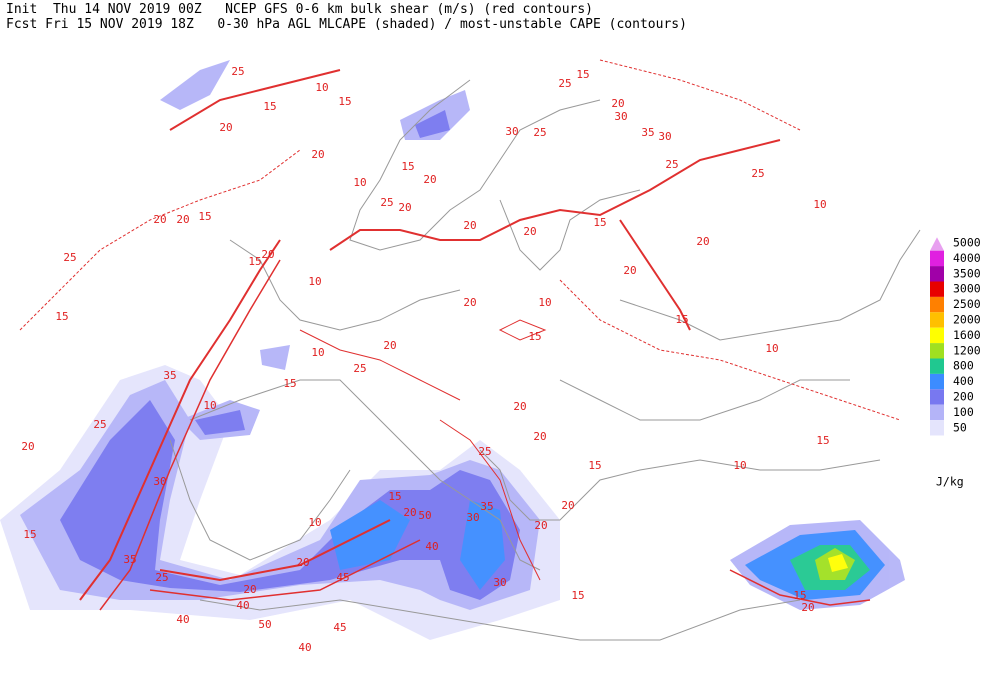 The width and height of the screenshot is (1000, 680). What do you see at coordinates (967, 273) in the screenshot?
I see `legend-label: 3500` at bounding box center [967, 273].